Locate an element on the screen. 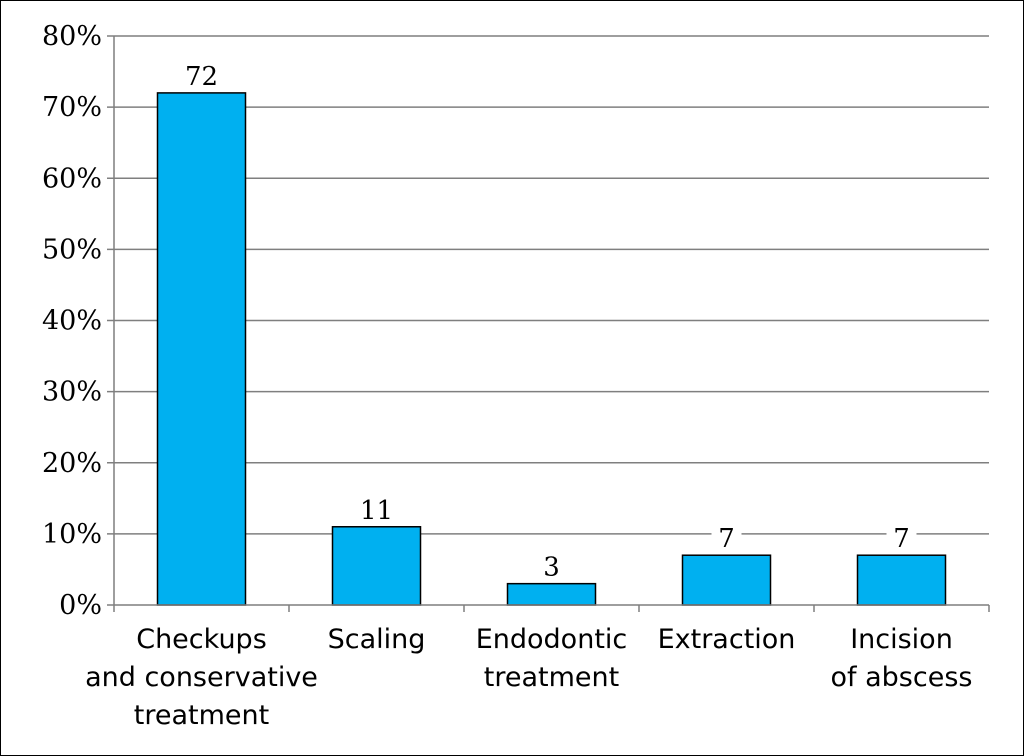  x-category-label: Extraction is located at coordinates (727, 639).